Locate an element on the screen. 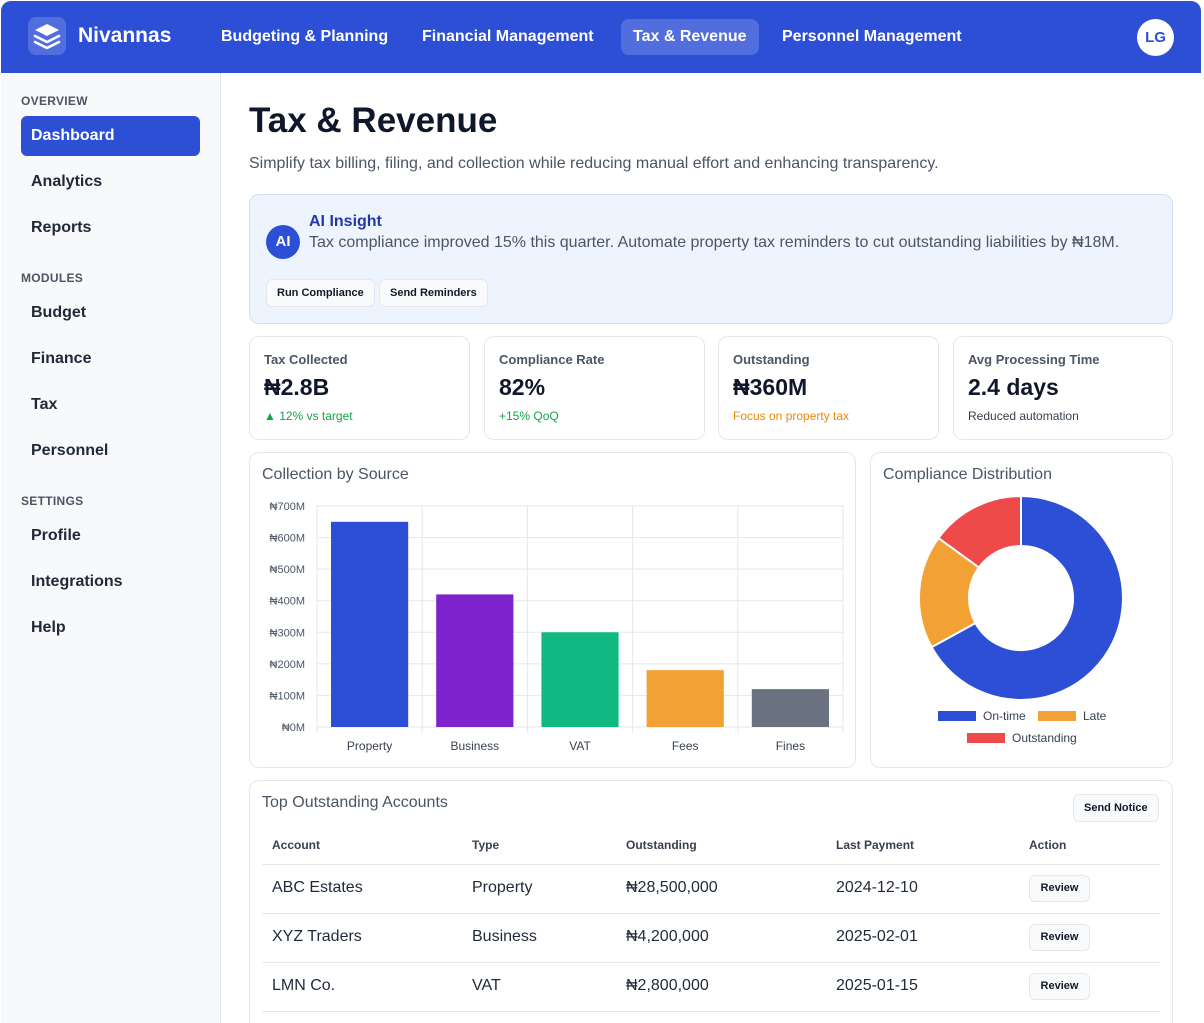  sidebar-item-dashboard: Dashboard is located at coordinates (110, 136).